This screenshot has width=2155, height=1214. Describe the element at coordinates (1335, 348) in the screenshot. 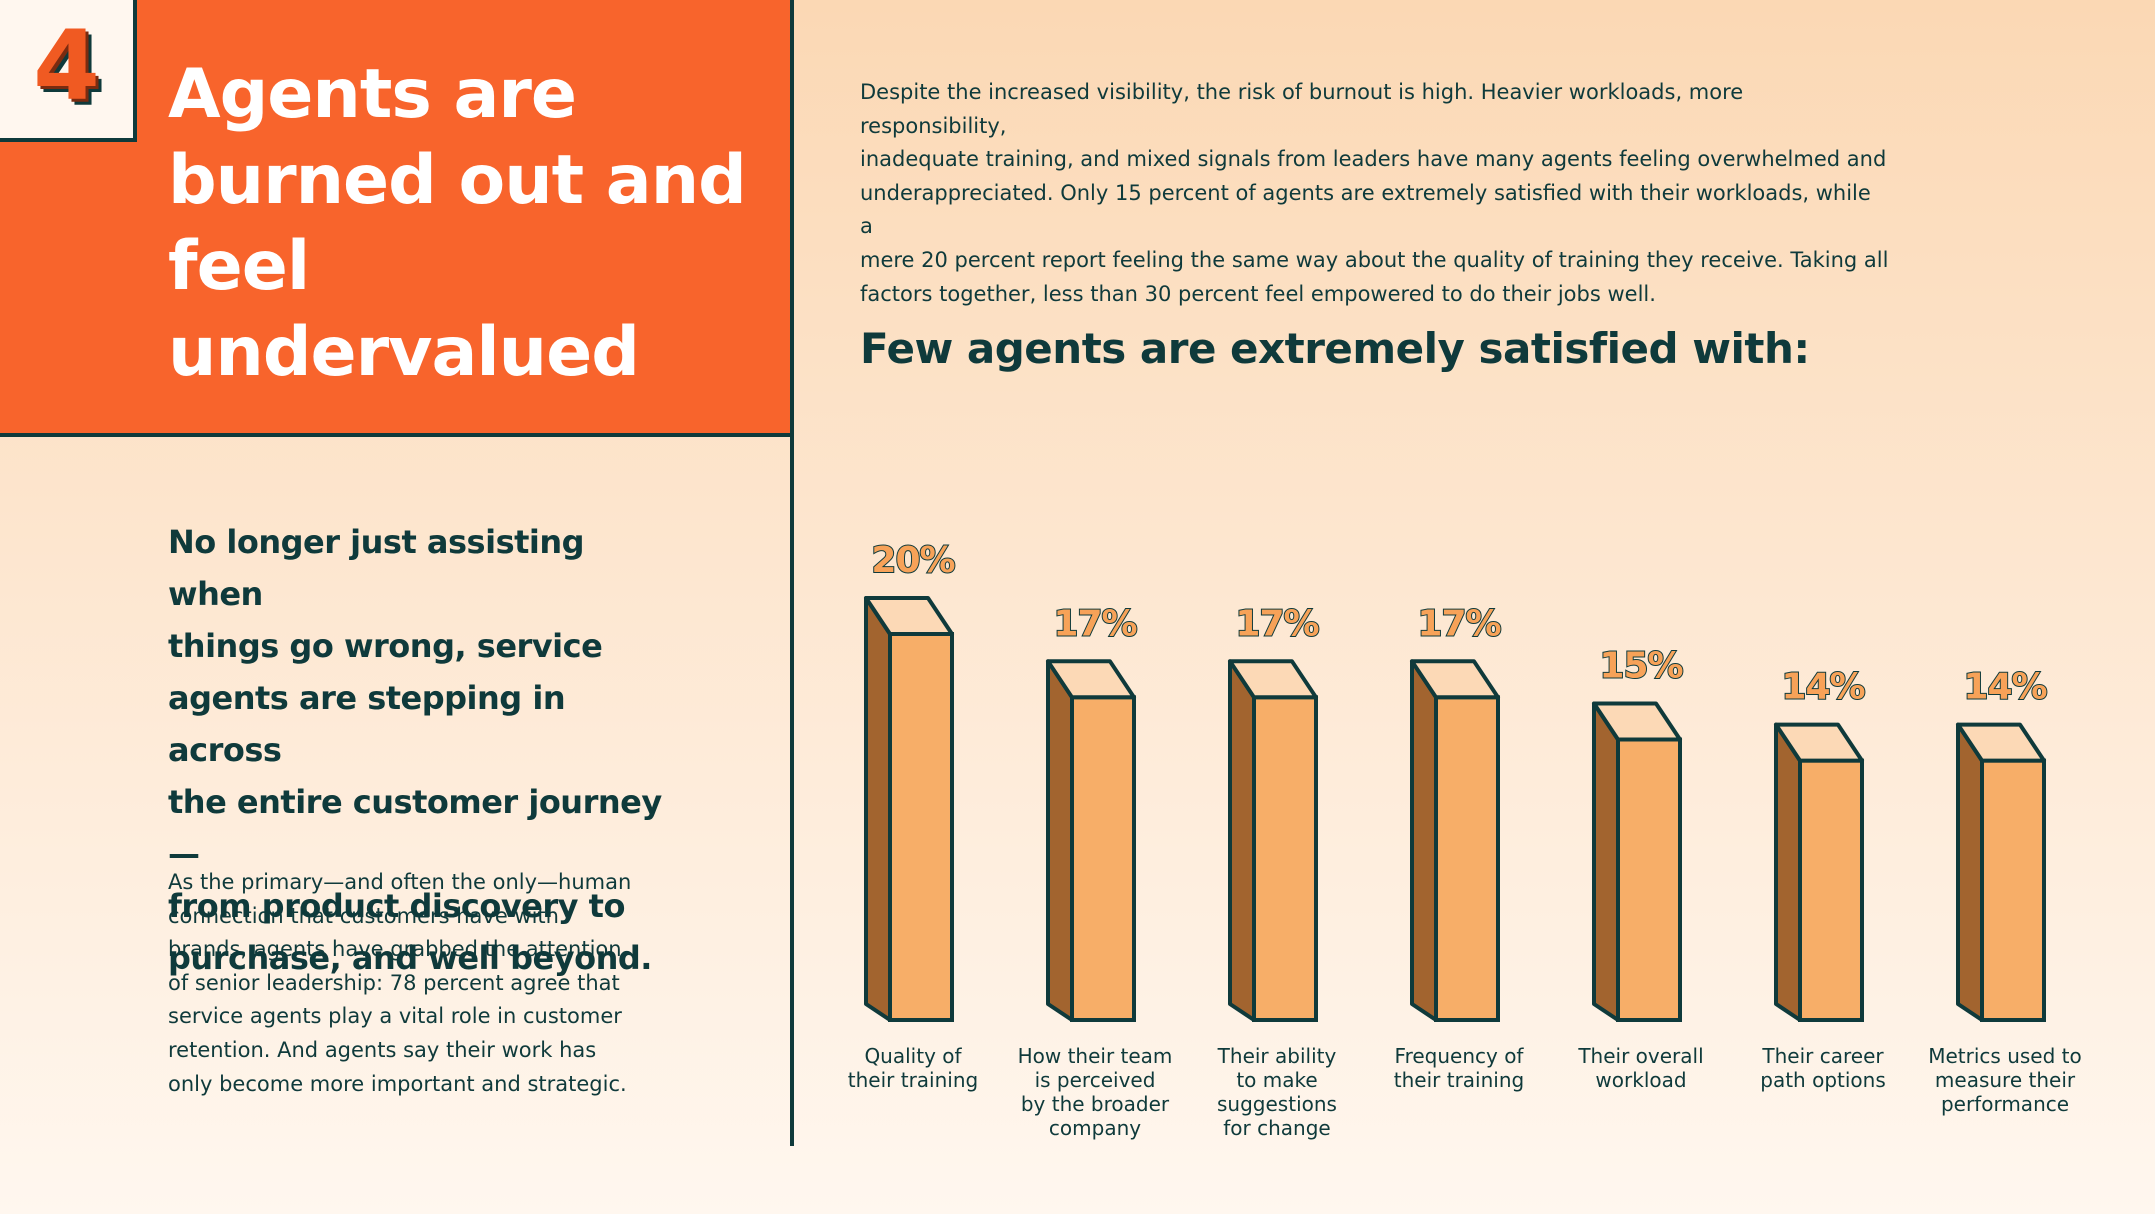

I see `chart-title: Few agents are extremely satisfied with:` at that location.